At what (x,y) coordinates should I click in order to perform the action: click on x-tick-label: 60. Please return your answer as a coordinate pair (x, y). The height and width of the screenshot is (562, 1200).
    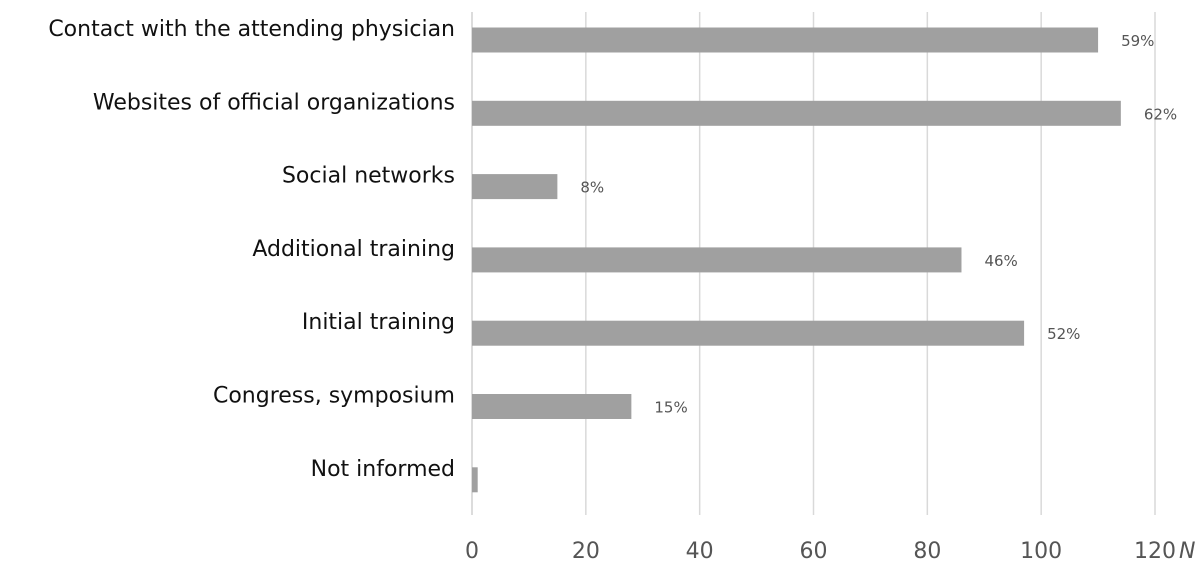
    Looking at the image, I should click on (814, 550).